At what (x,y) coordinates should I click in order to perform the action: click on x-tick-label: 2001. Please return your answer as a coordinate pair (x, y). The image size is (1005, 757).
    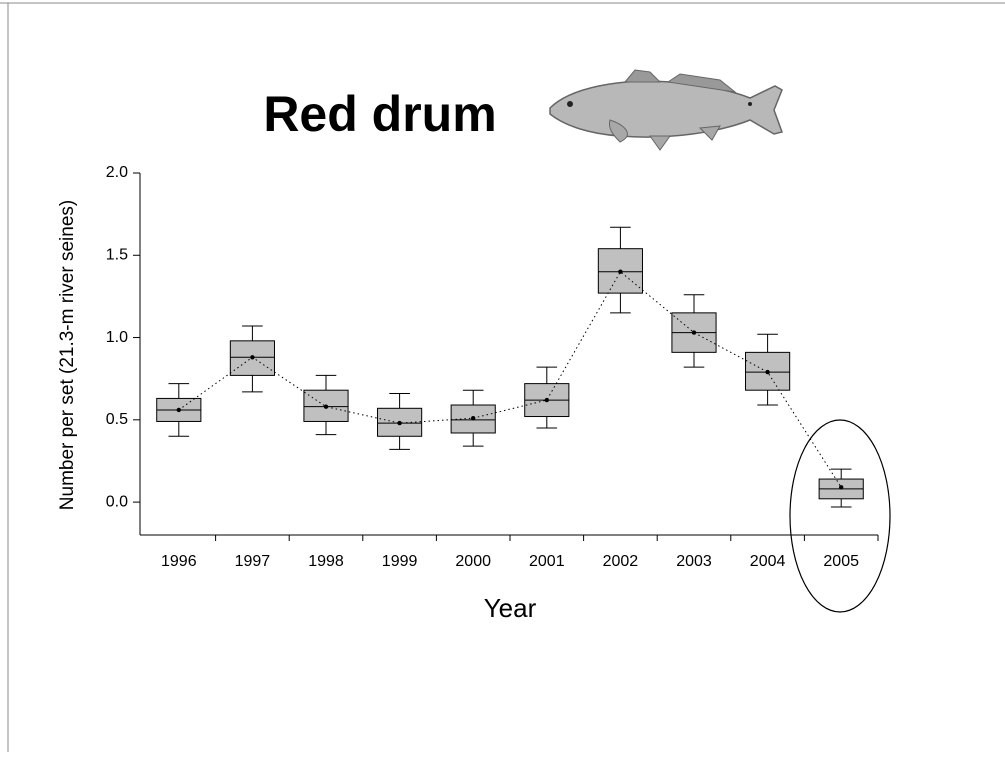
    Looking at the image, I should click on (547, 561).